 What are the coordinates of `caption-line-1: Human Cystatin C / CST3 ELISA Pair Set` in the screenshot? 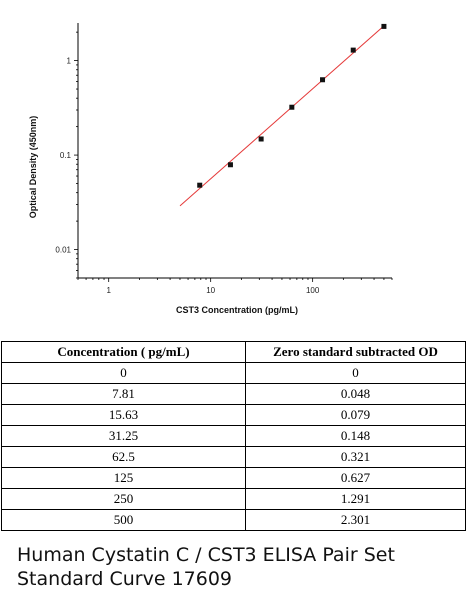 It's located at (206, 555).